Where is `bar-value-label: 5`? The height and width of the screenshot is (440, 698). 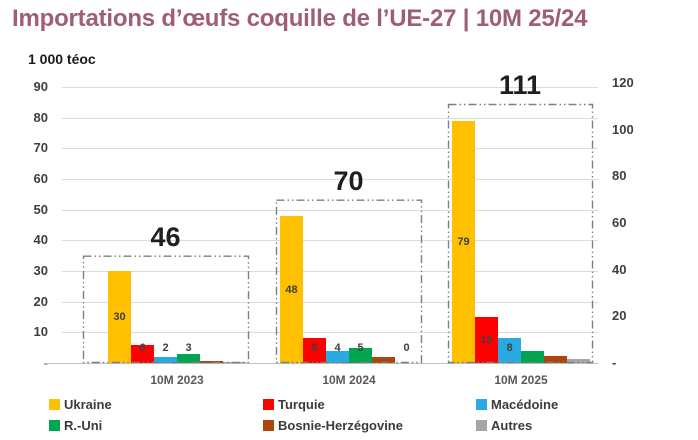
bar-value-label: 5 is located at coordinates (360, 348).